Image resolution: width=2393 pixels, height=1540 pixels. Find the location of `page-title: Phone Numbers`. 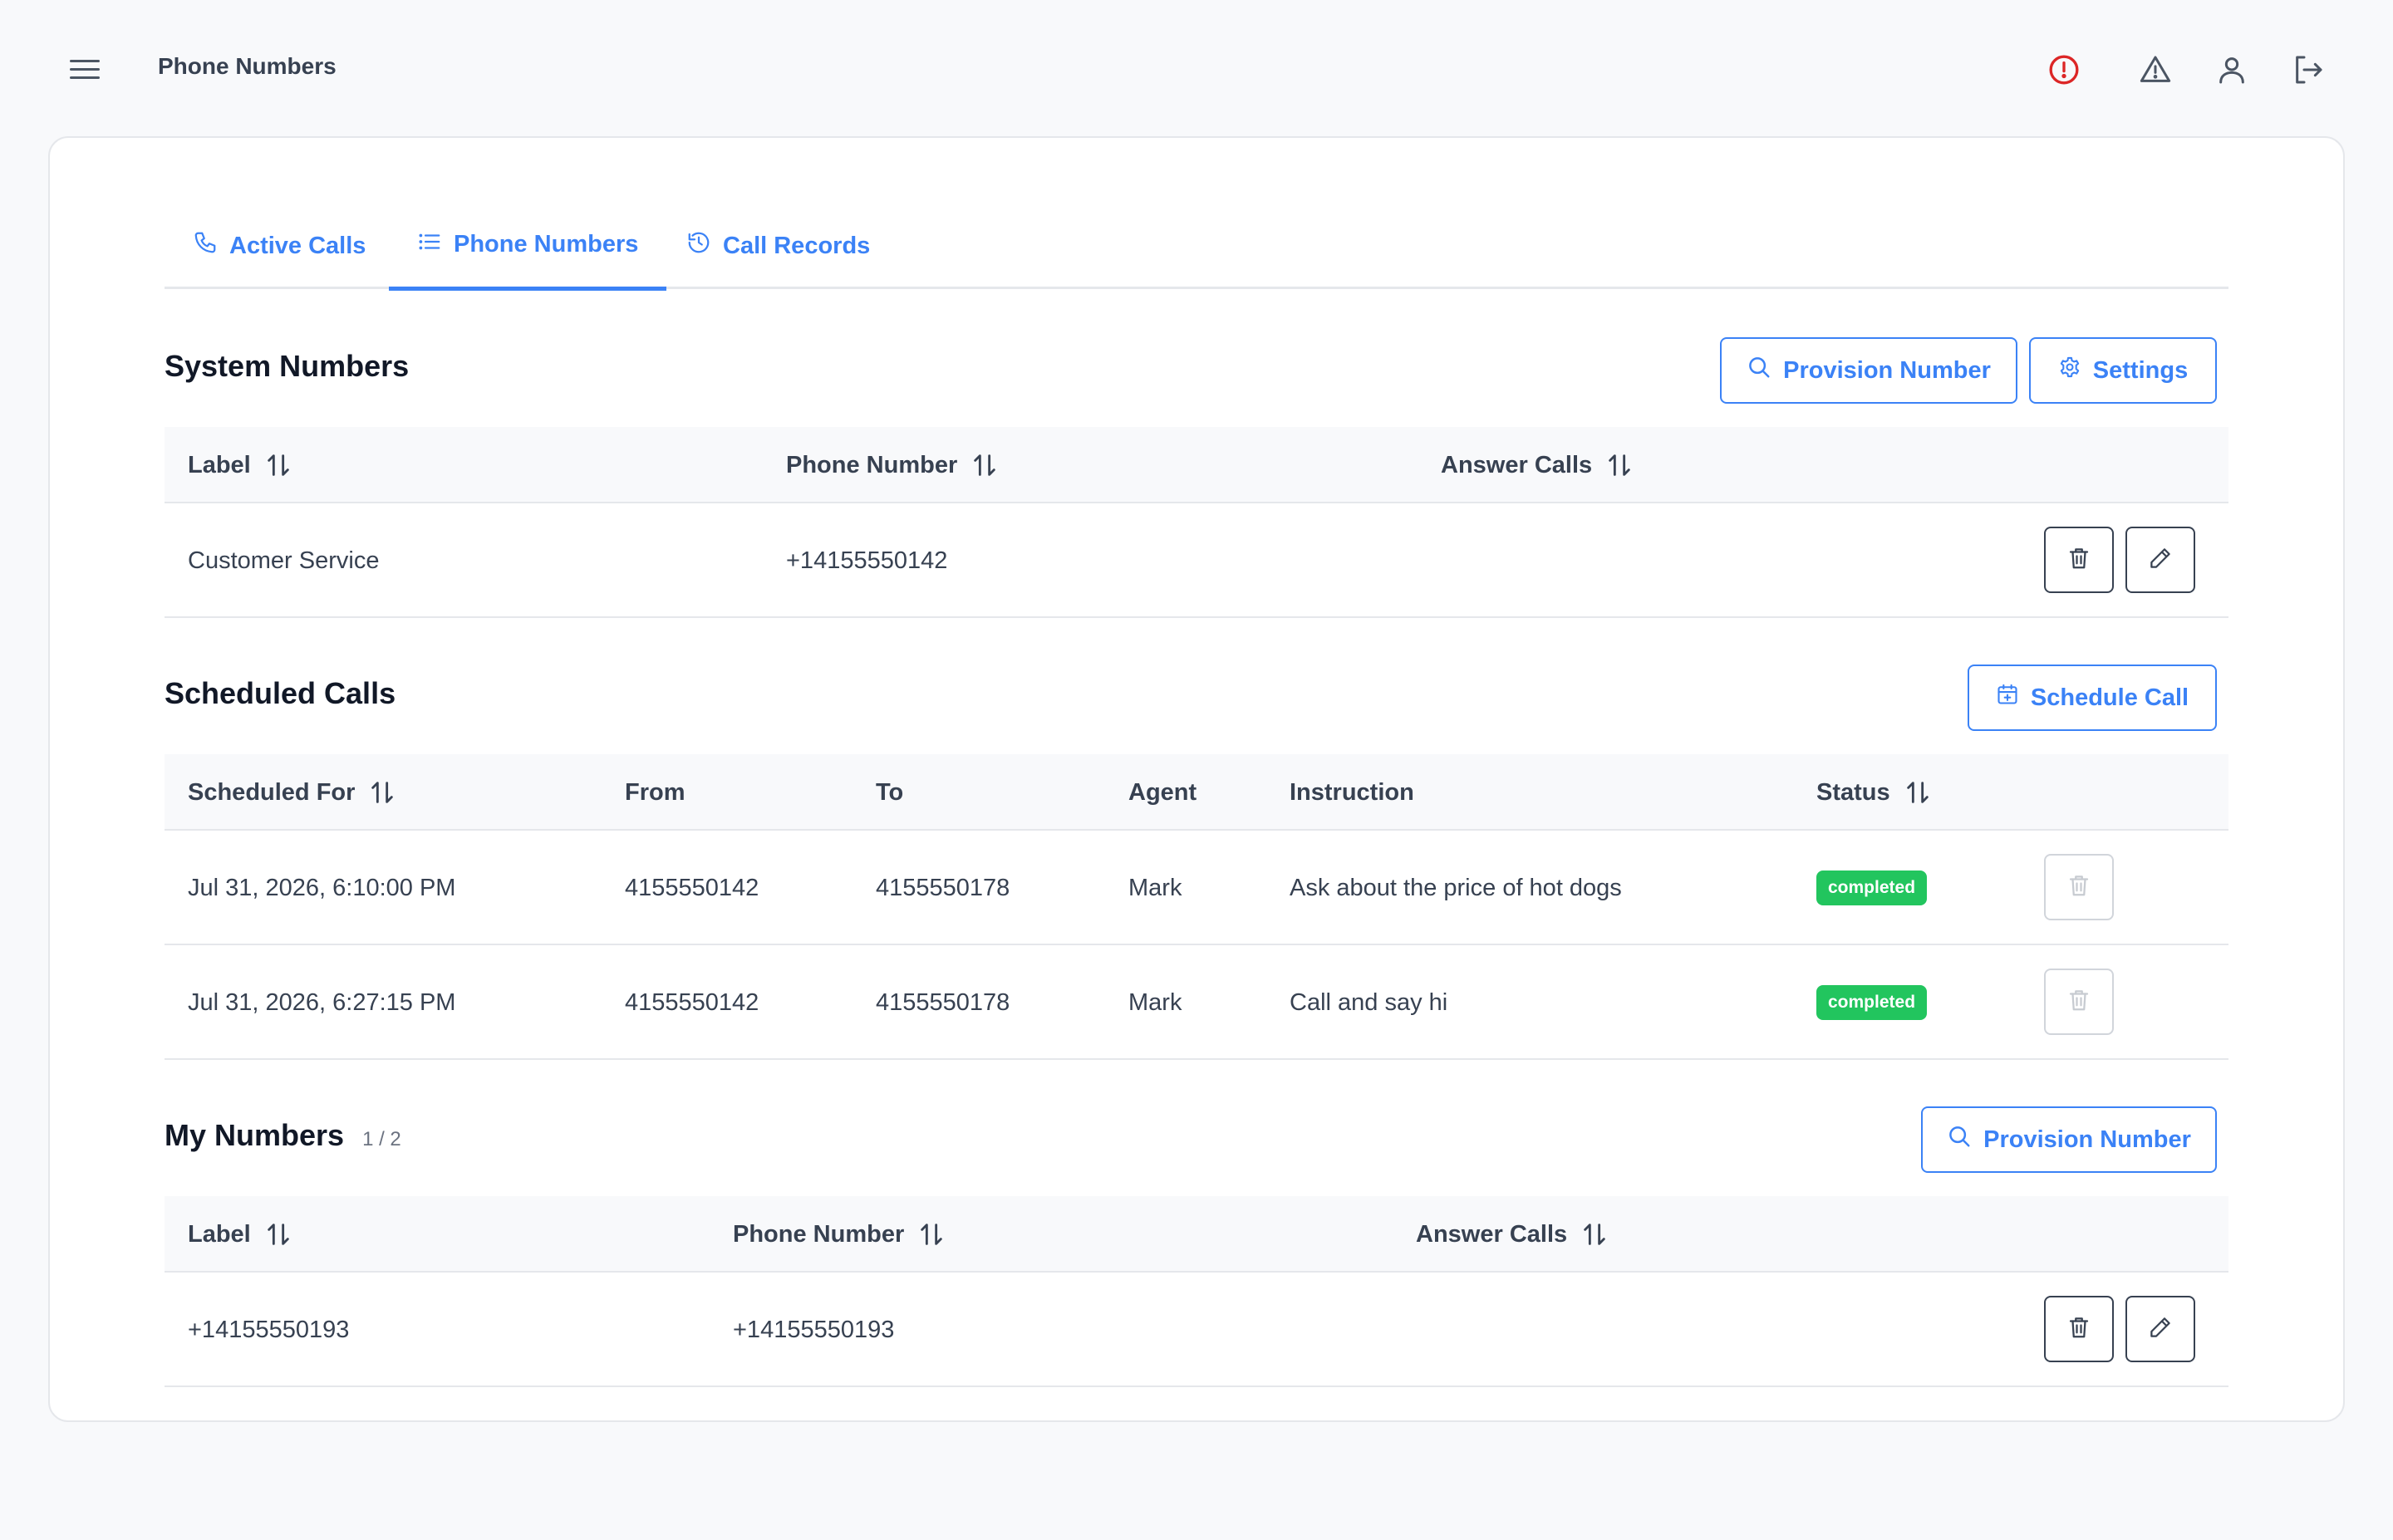

page-title: Phone Numbers is located at coordinates (247, 66).